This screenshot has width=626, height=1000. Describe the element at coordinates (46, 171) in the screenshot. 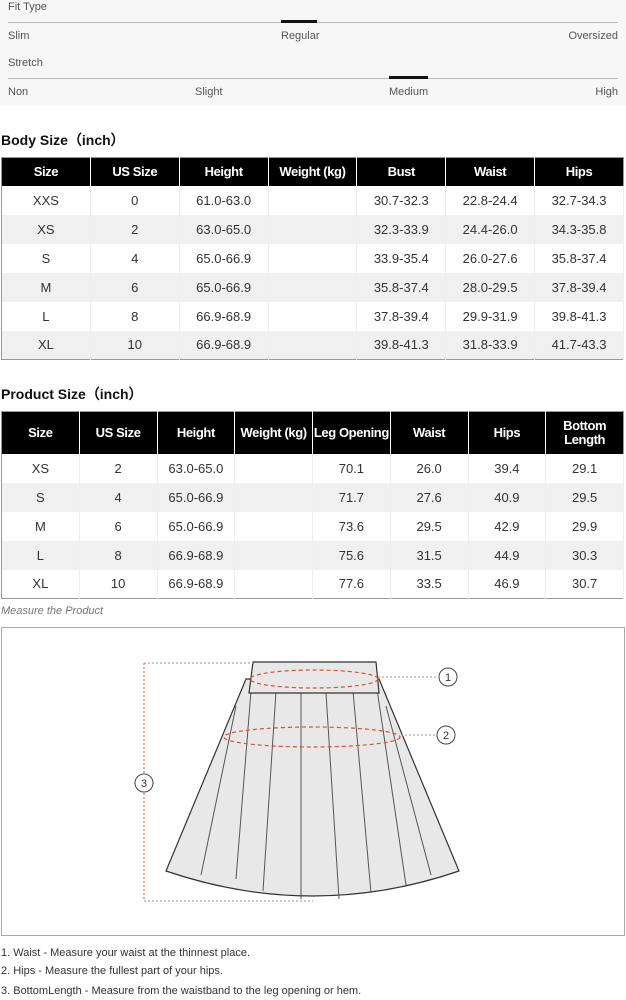

I see `column-header: Size` at that location.